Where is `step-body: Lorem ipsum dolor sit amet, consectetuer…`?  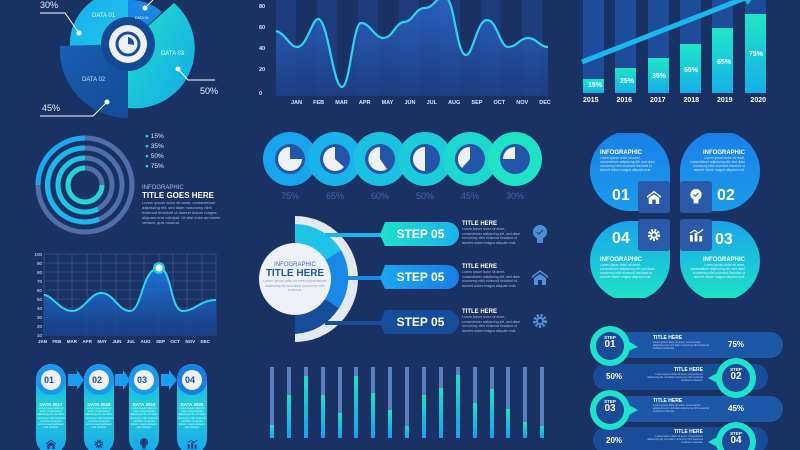 step-body: Lorem ipsum dolor sit amet, consectetuer… is located at coordinates (491, 279).